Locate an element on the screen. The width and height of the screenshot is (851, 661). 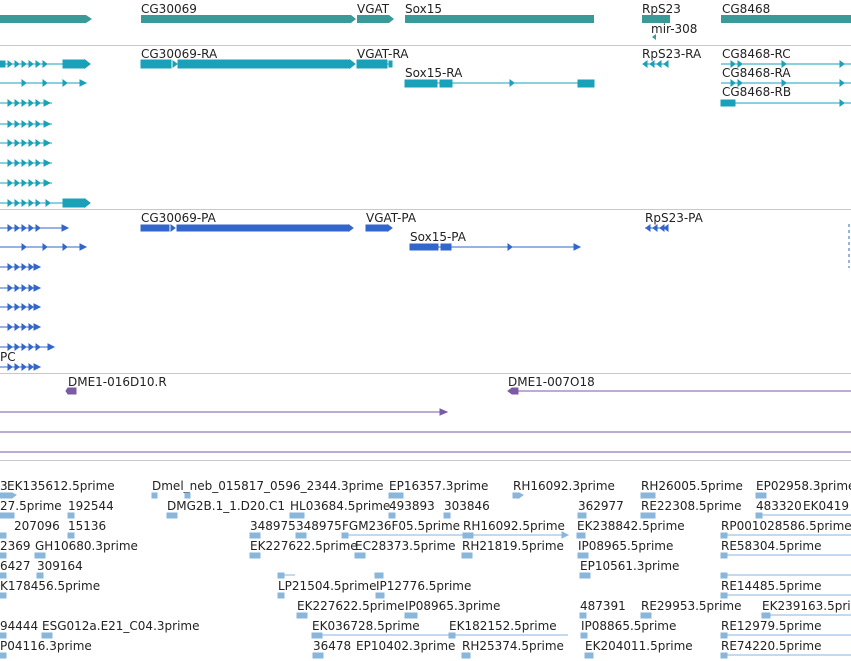
est-label: IP08965.3prime is located at coordinates (453, 606).